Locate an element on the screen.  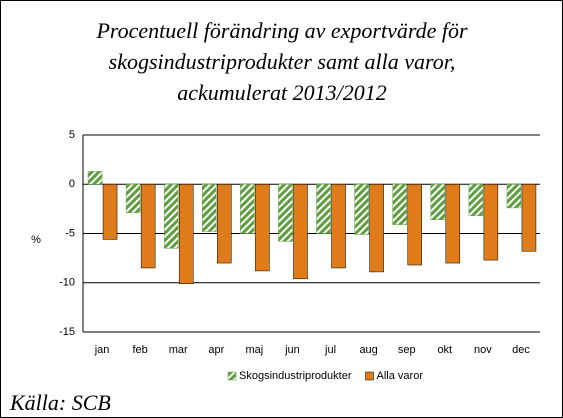
chart-title: ackumulerat 2013/2012 is located at coordinates (282, 92).